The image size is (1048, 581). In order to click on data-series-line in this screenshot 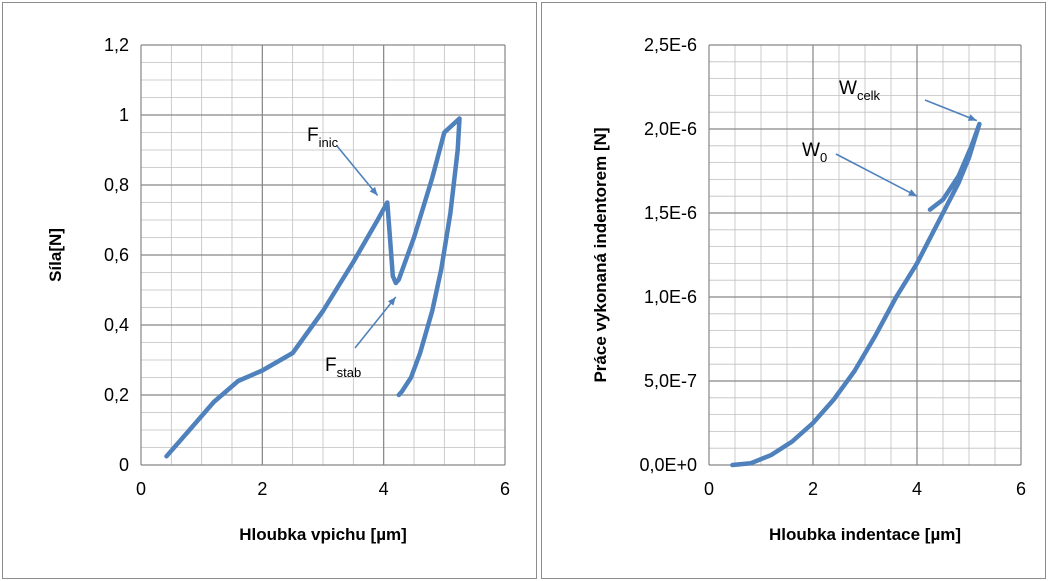, I will do `click(856, 294)`.